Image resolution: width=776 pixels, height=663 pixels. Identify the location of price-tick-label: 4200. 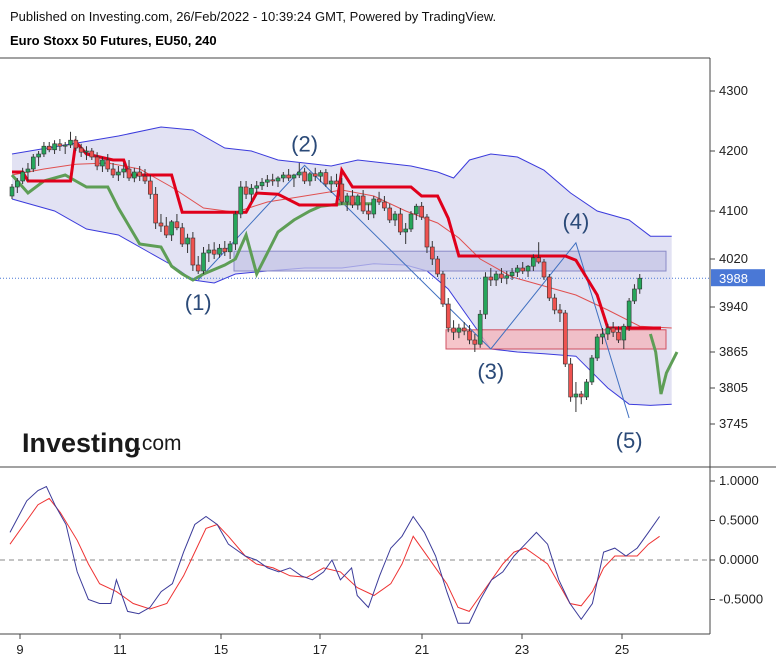
(733, 150).